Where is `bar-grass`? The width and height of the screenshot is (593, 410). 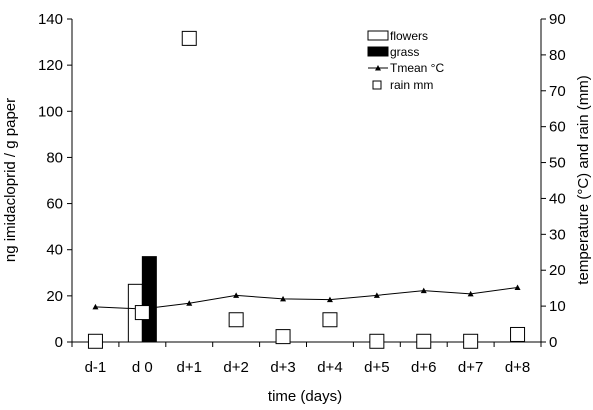 bar-grass is located at coordinates (149, 299).